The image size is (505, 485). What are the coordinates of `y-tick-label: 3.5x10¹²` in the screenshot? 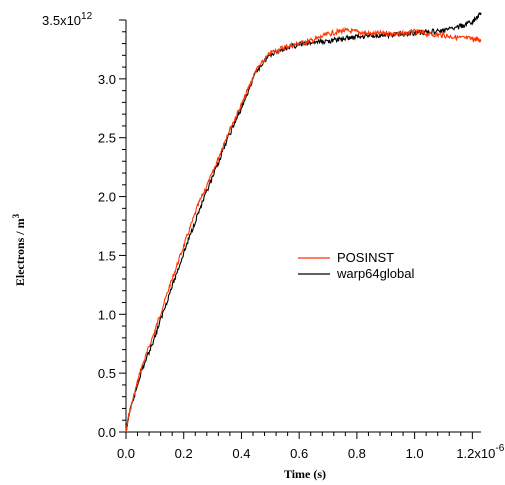 It's located at (67, 19).